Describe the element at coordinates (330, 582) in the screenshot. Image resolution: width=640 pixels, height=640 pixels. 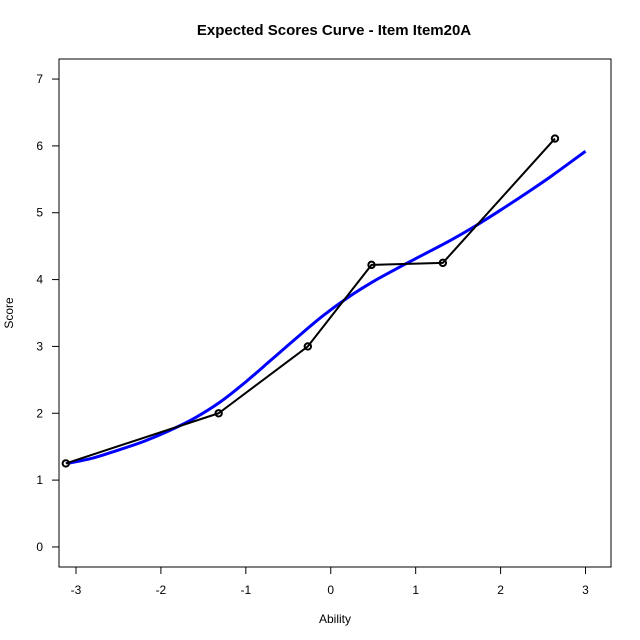
I see `x-axis: -3 -2 -1 0 1 2 3` at that location.